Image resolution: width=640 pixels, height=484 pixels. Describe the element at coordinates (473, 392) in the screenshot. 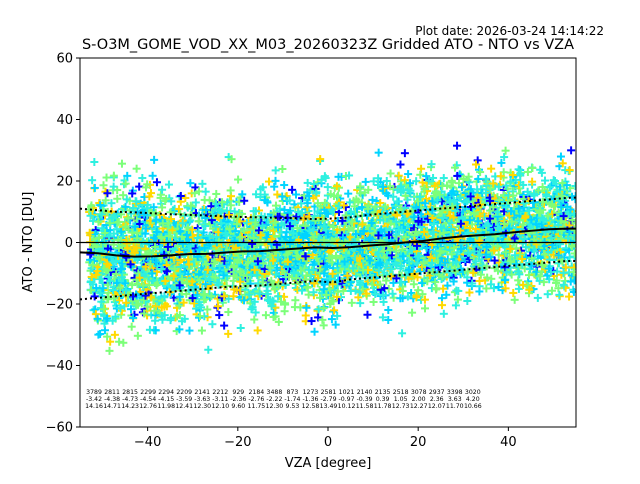

I see `bin-count-label: 3020` at that location.